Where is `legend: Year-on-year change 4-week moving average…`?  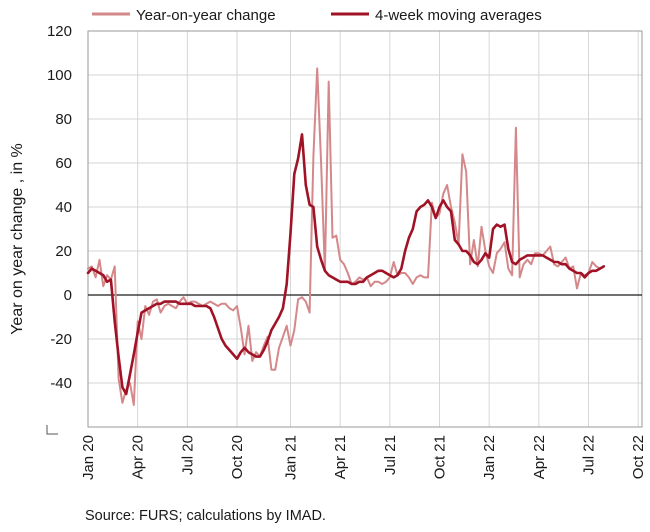 legend: Year-on-year change 4-week moving average… is located at coordinates (317, 15).